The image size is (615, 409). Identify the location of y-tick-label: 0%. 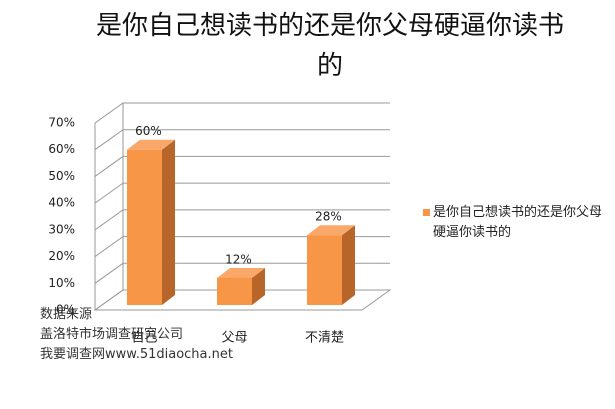
(65, 310).